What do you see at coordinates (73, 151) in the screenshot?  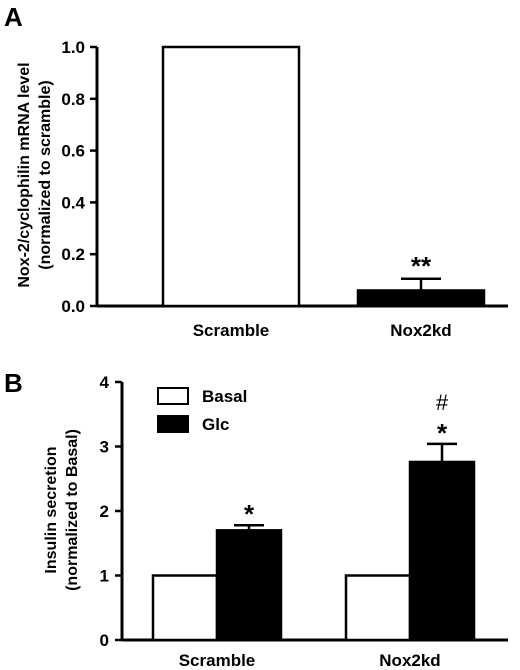 I see `panel-a-ytick-label: 0.6` at bounding box center [73, 151].